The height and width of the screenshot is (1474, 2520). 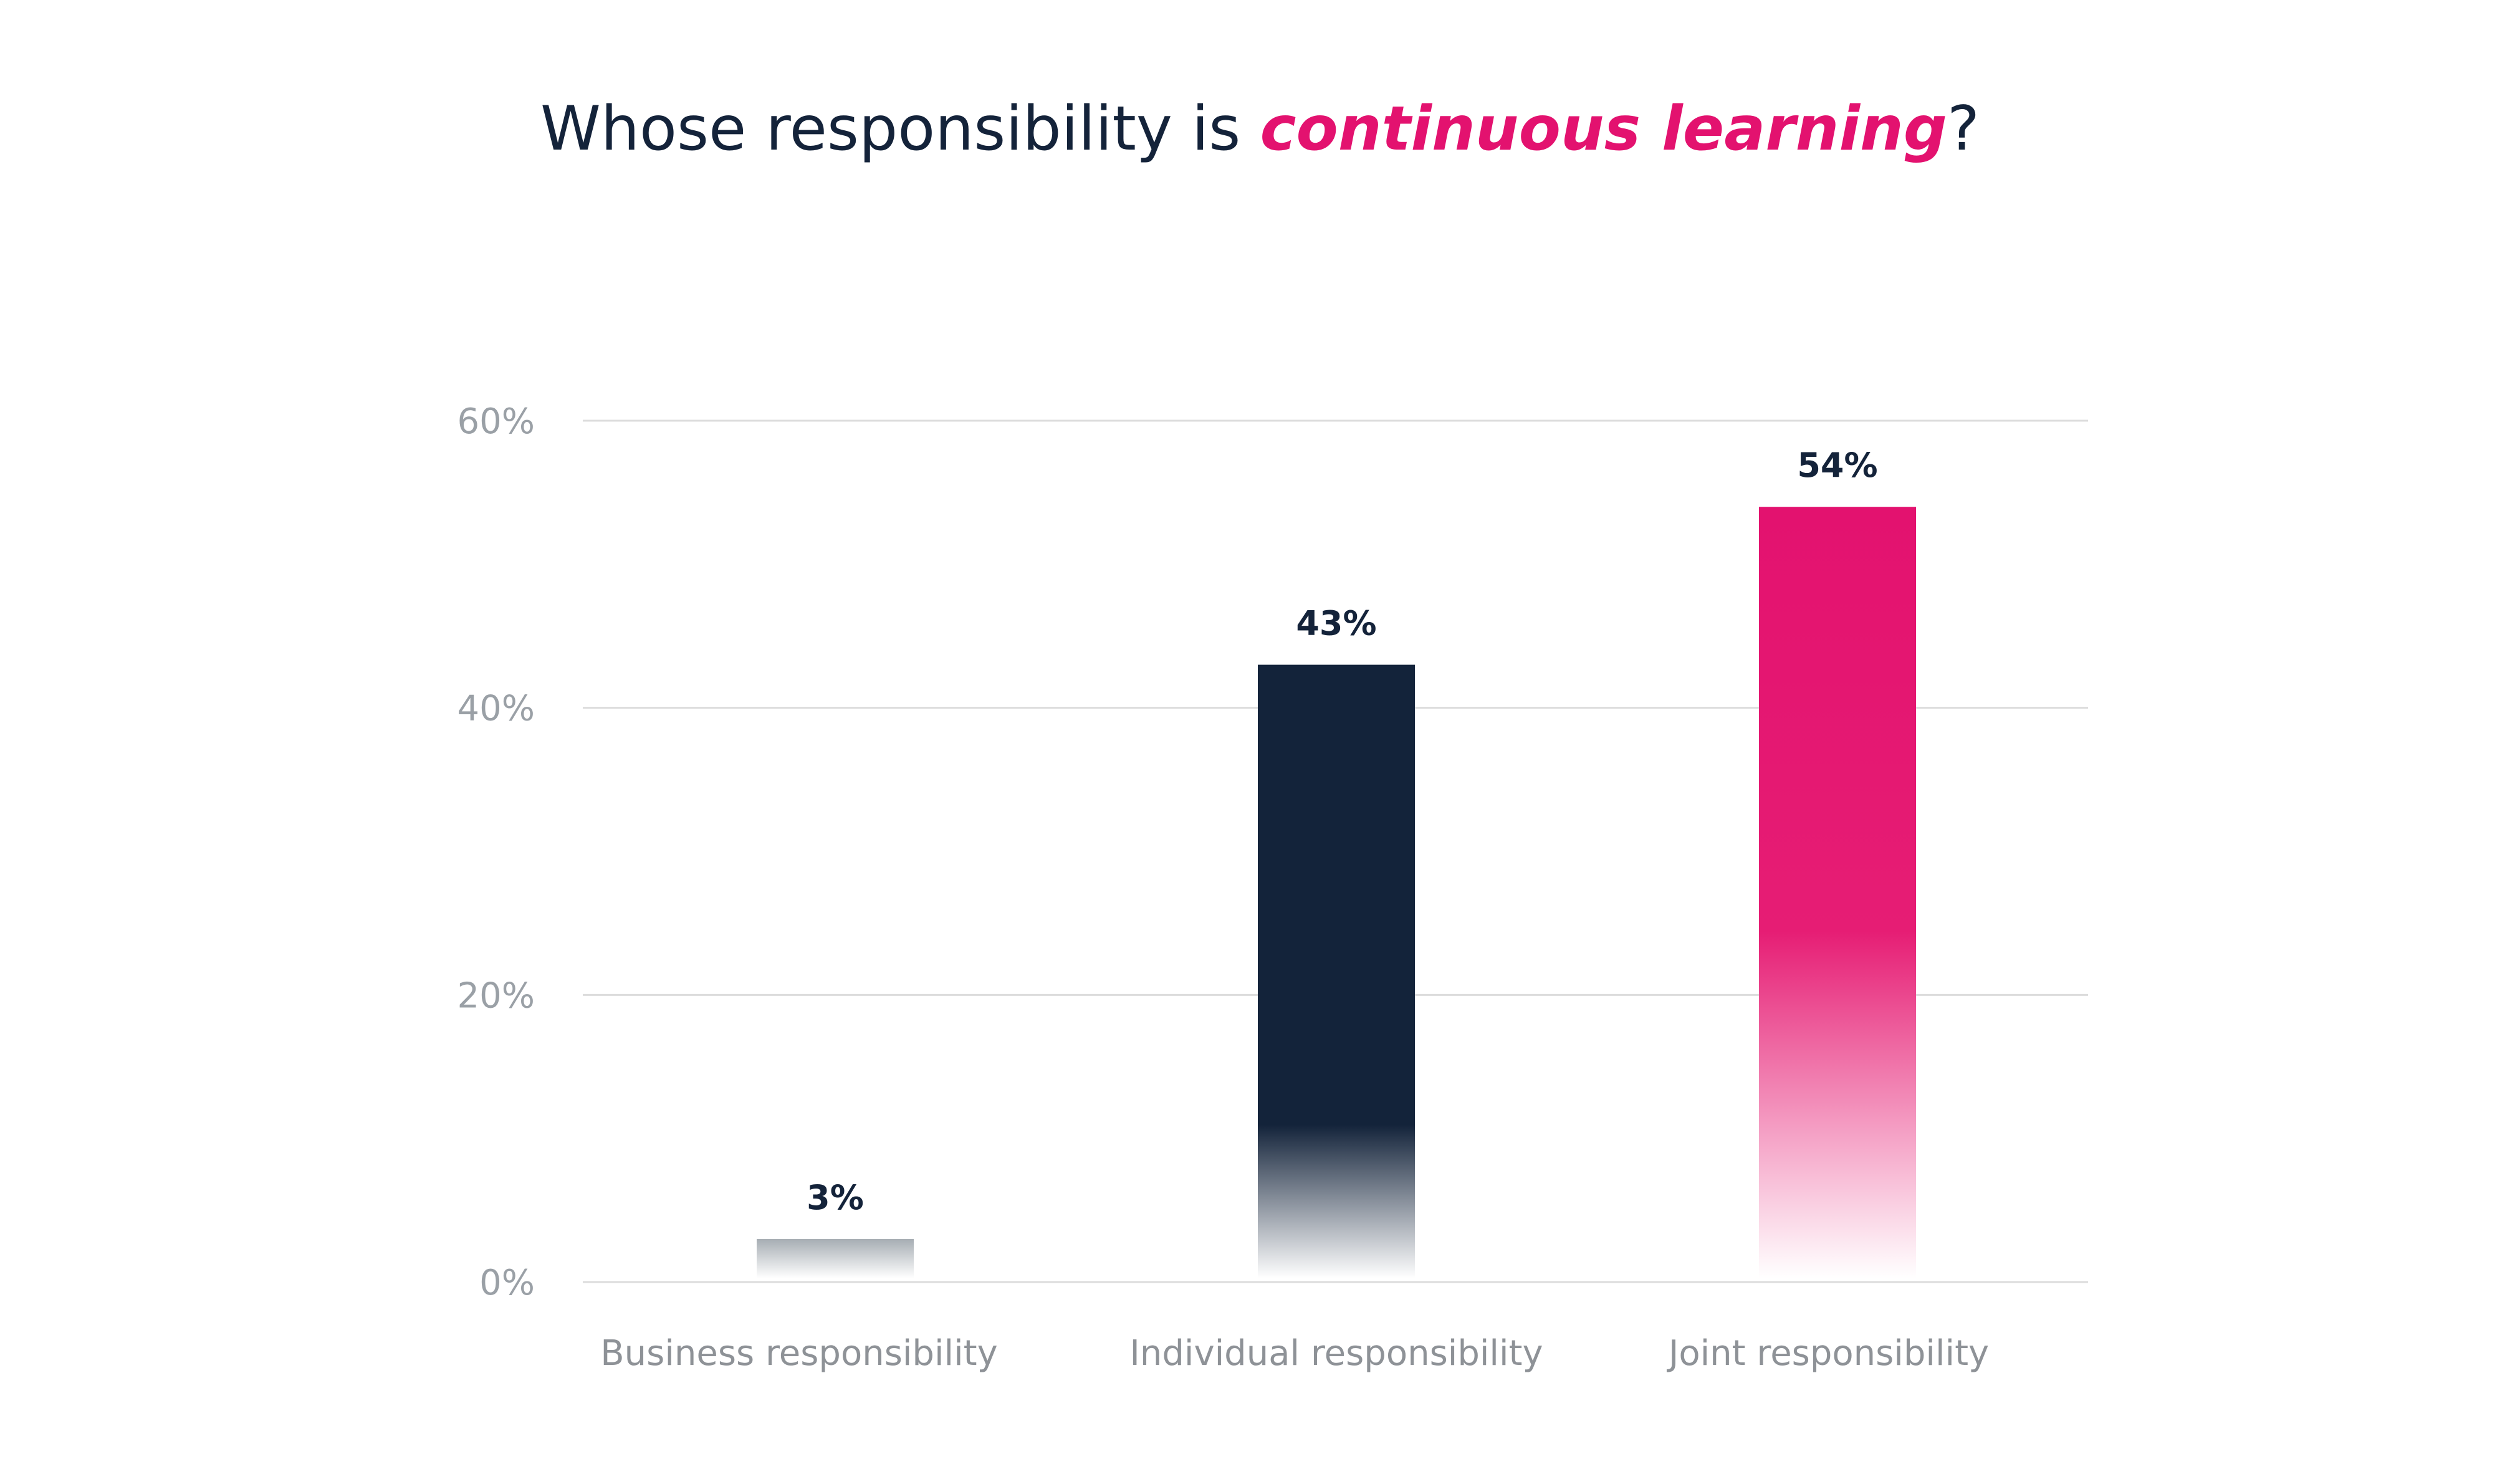 What do you see at coordinates (1336, 1353) in the screenshot?
I see `x-tick-label-1: Individual responsibility` at bounding box center [1336, 1353].